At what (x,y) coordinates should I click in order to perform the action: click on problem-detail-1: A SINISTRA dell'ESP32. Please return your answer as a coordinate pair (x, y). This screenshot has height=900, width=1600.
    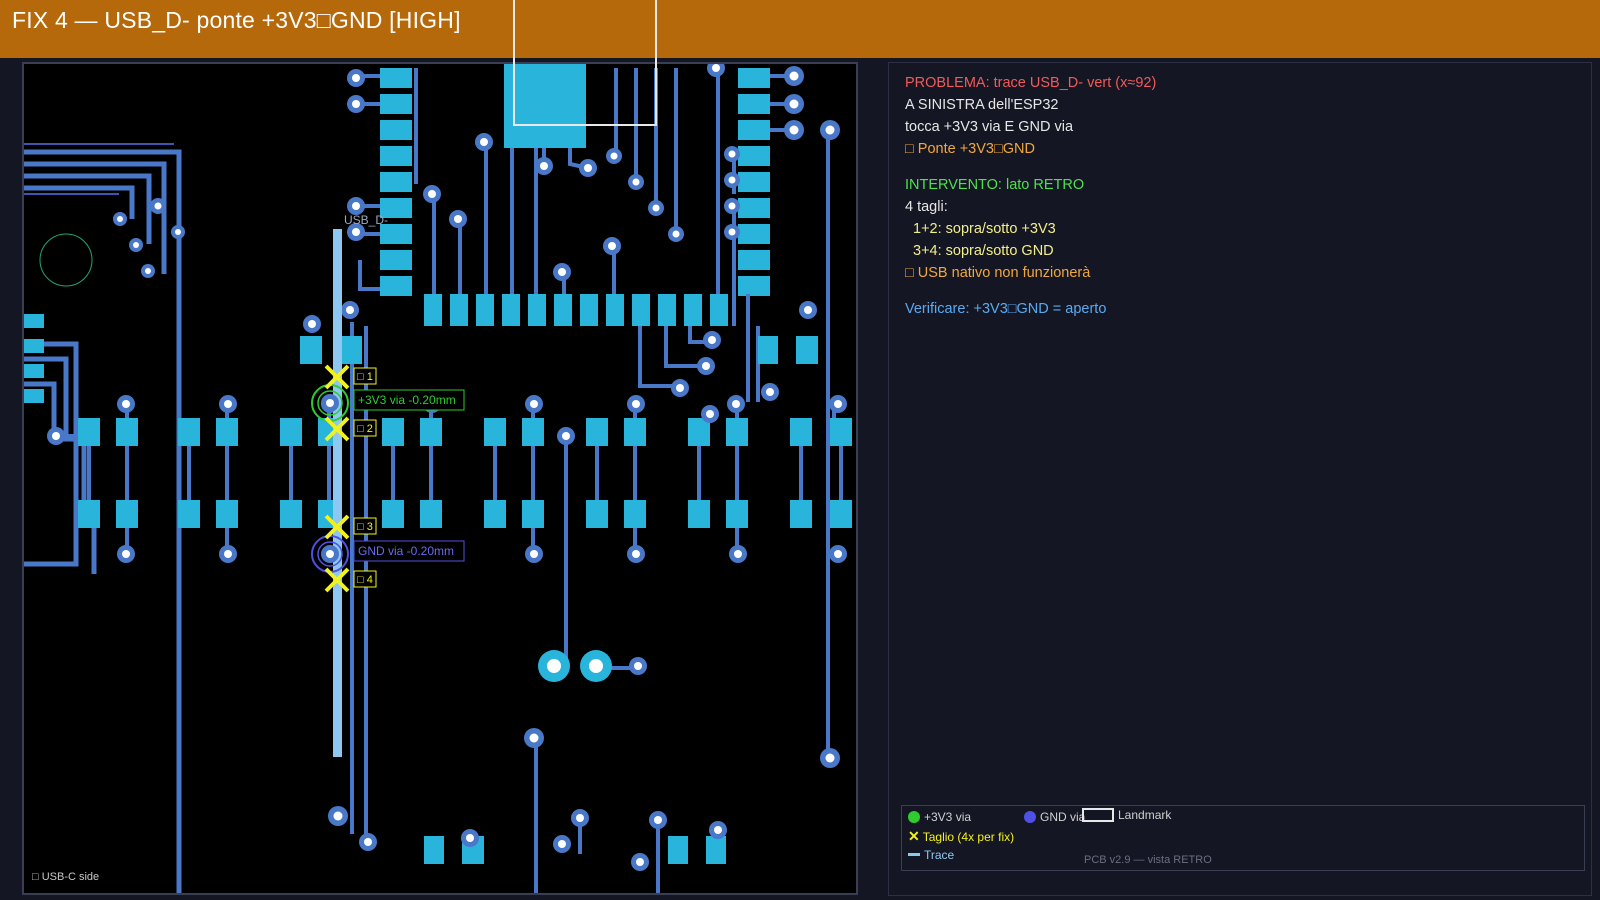
    Looking at the image, I should click on (982, 105).